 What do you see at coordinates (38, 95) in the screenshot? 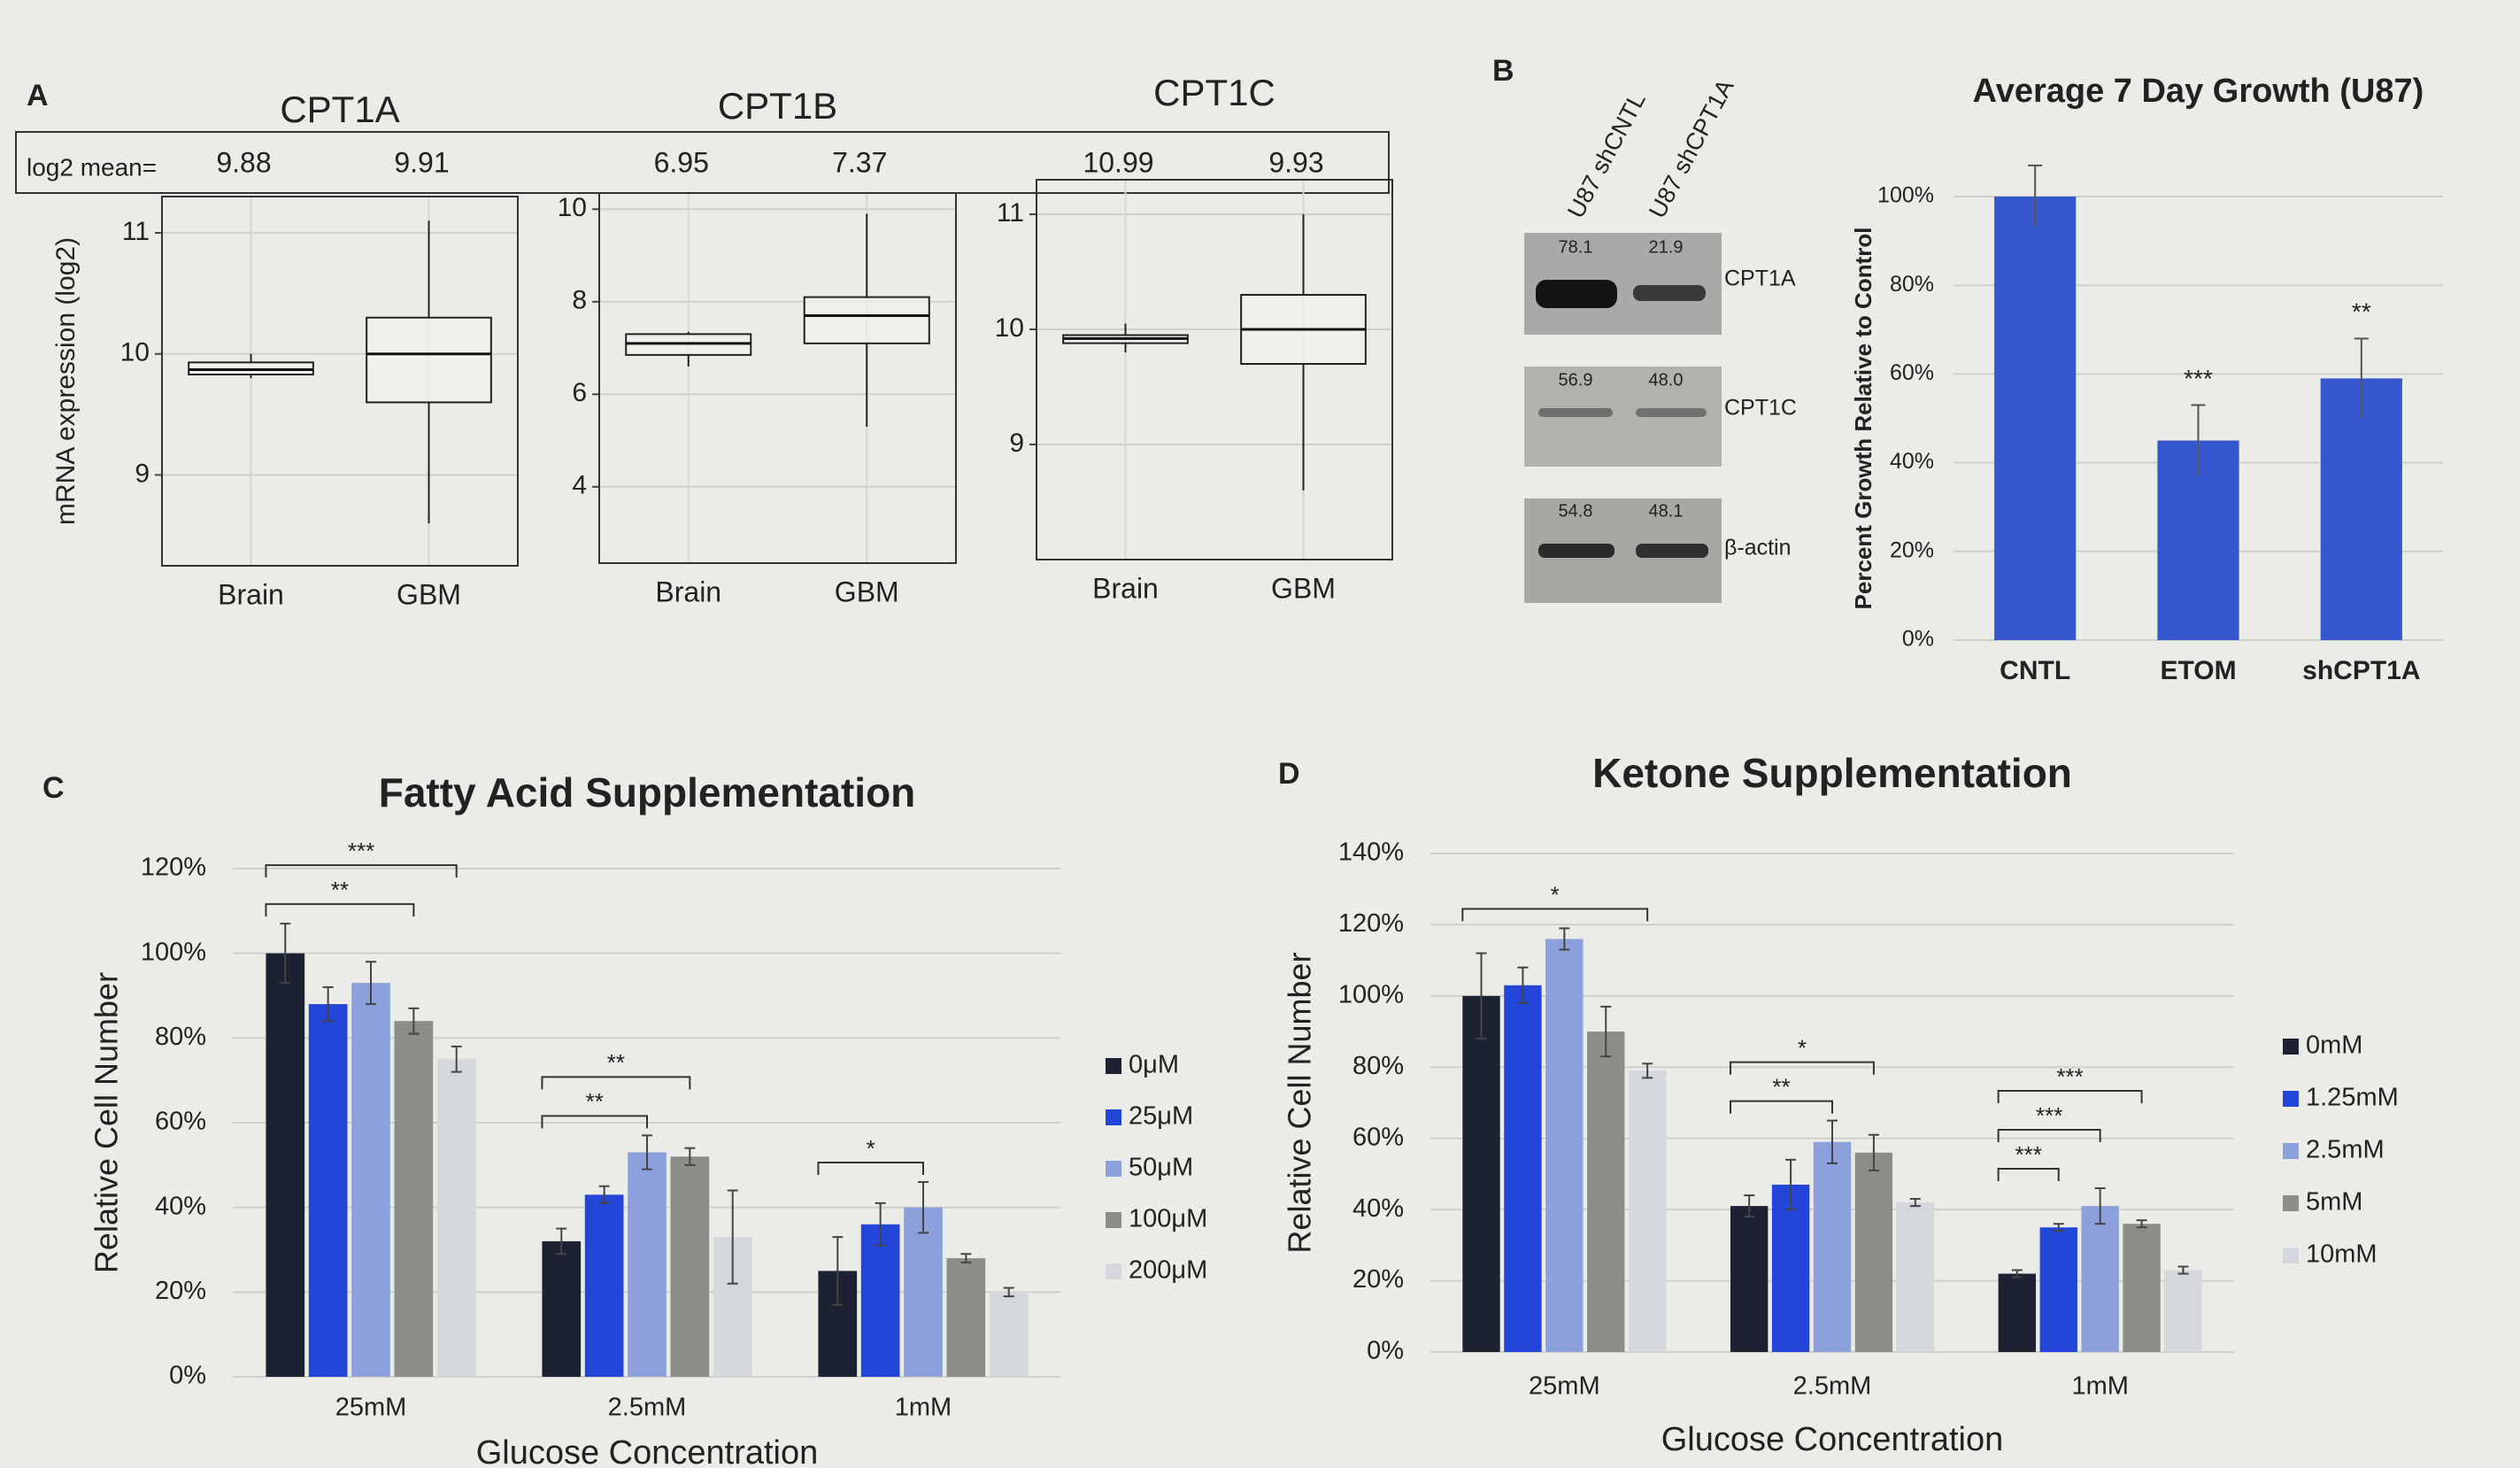
I see `panel-label: A` at bounding box center [38, 95].